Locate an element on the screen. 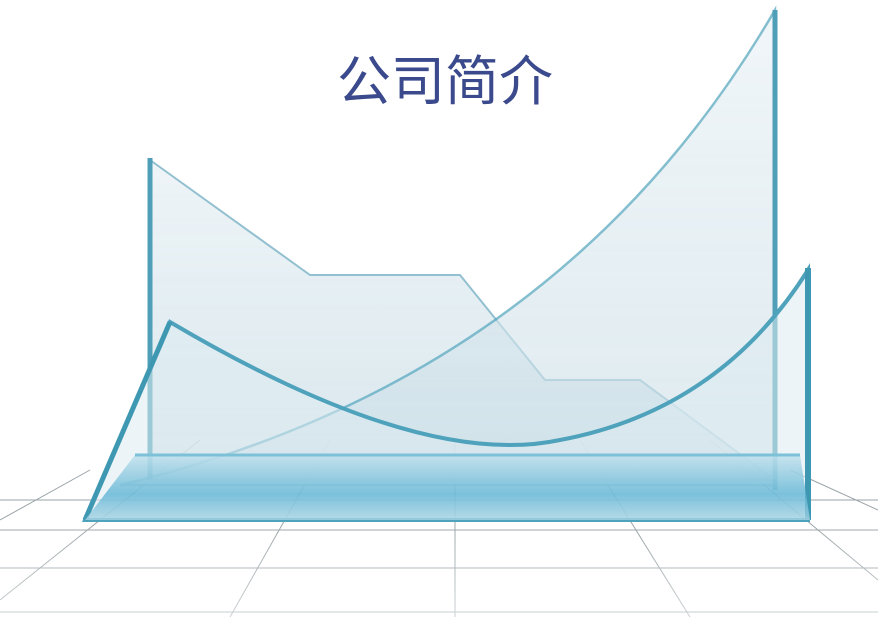 The image size is (878, 617). front-panel-left-edge is located at coordinates (127, 421).